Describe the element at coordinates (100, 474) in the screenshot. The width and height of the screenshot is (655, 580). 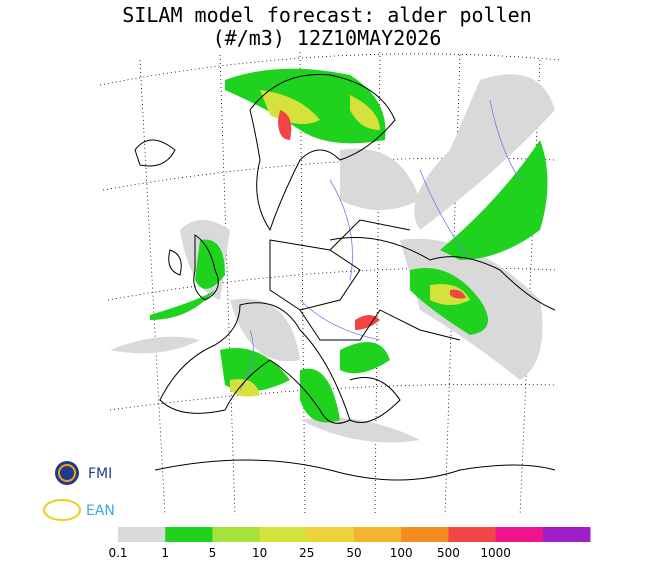
I see `fmi-logo-text: FMI` at that location.